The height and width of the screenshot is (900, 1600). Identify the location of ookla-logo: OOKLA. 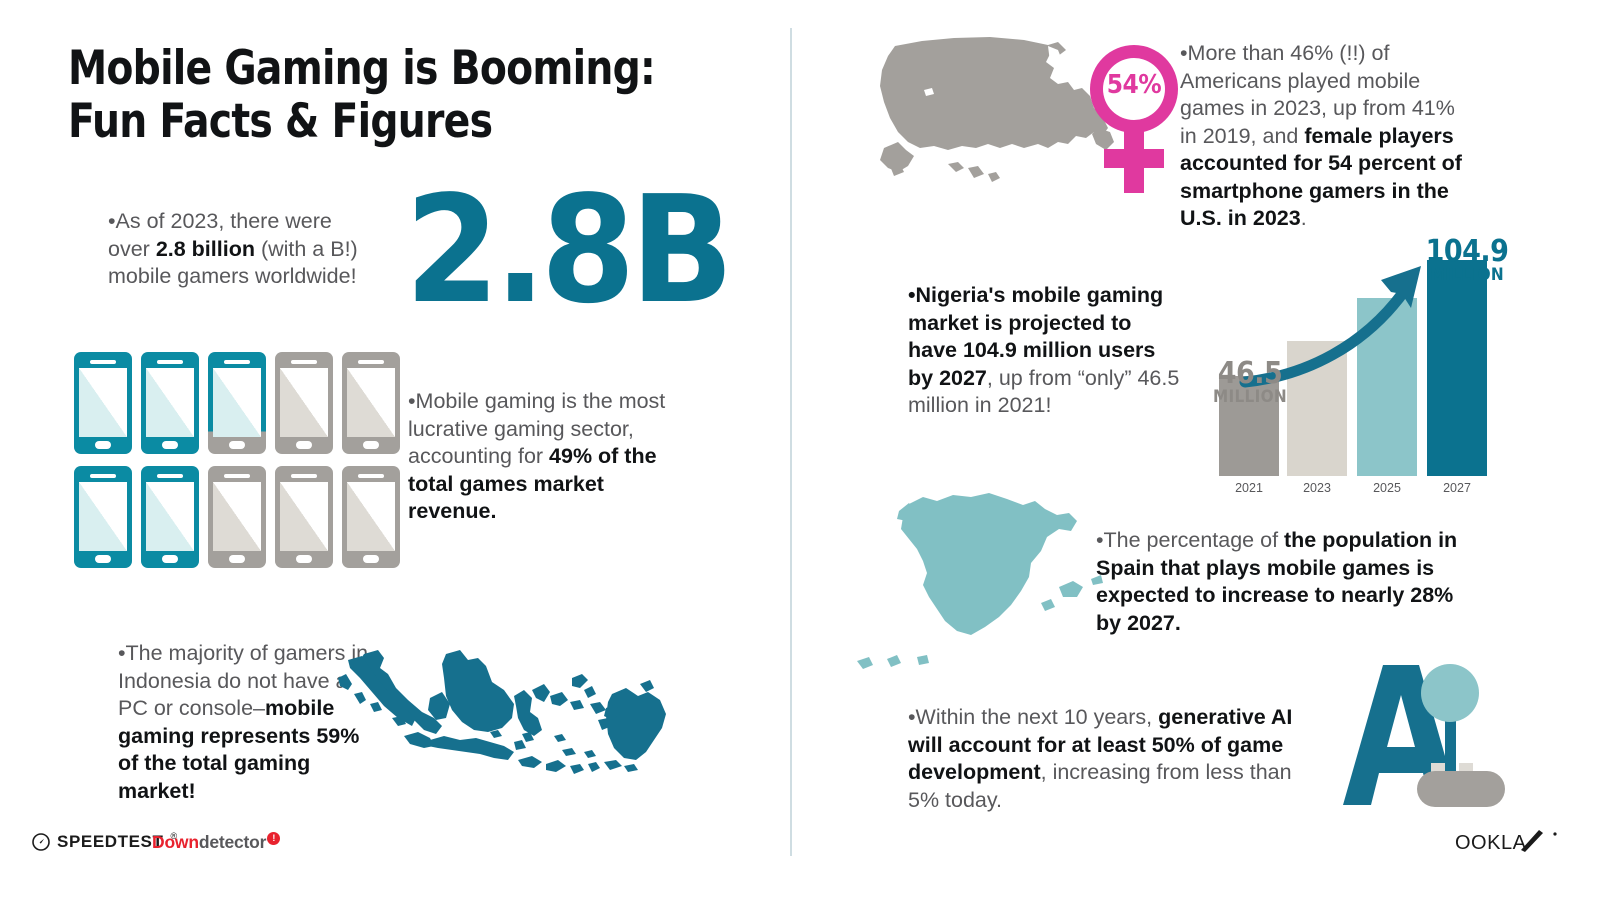
(1506, 842).